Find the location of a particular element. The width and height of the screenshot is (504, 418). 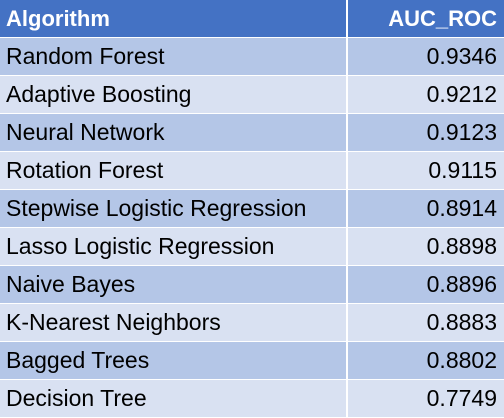

algorithm-cell: Bagged Trees is located at coordinates (174, 360).